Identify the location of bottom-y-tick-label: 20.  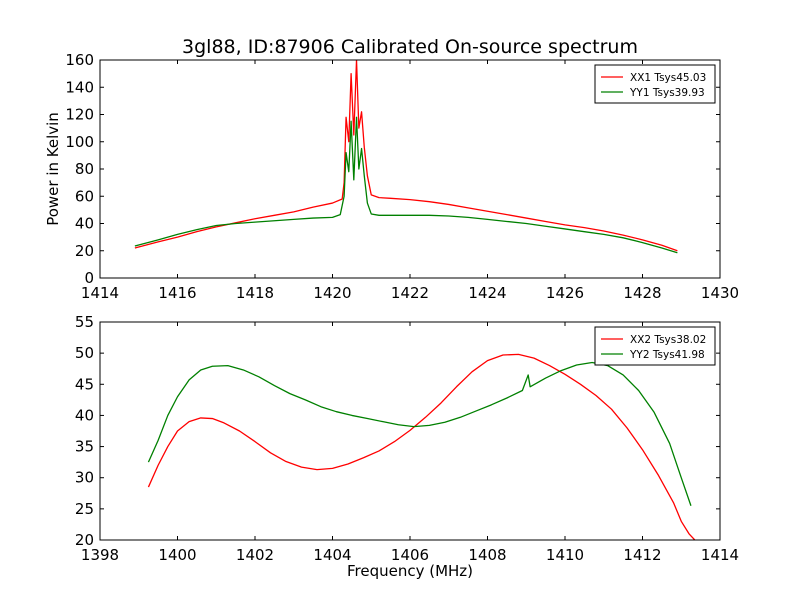
(84, 540).